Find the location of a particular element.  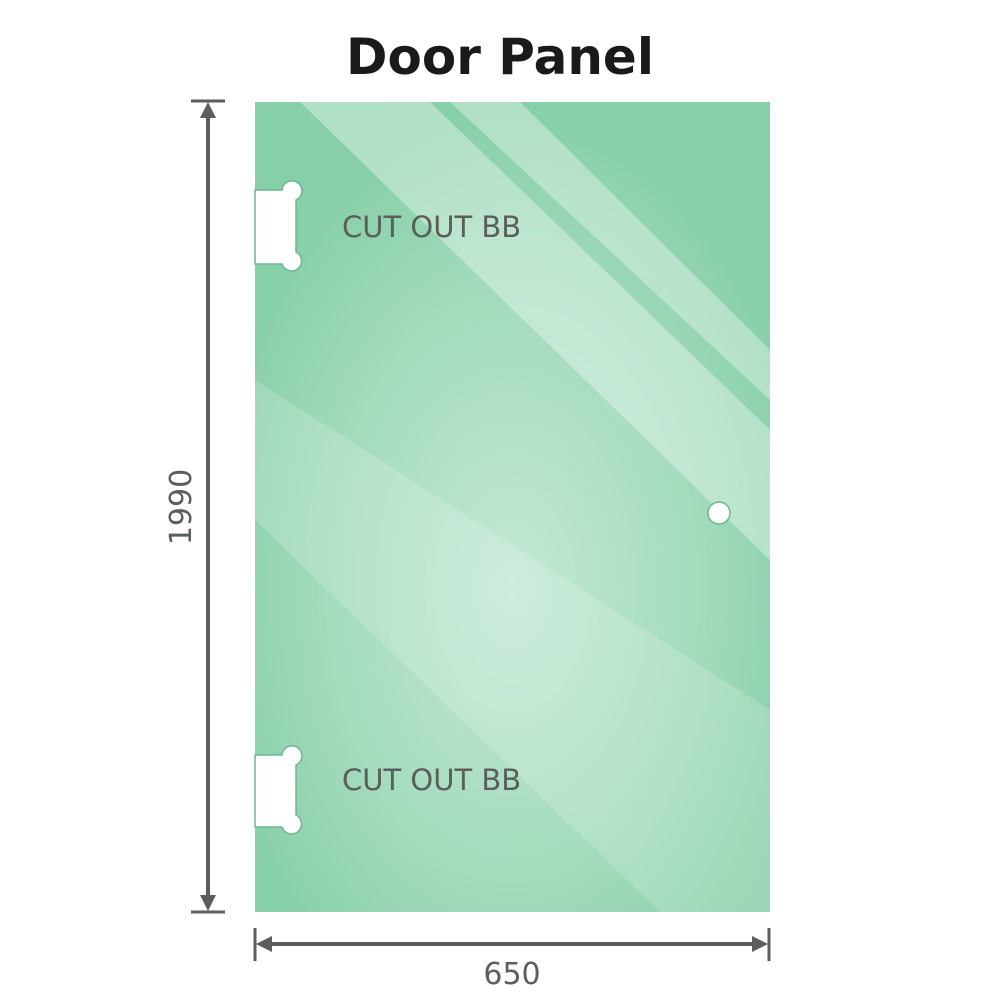

cutout-top is located at coordinates (278, 226).